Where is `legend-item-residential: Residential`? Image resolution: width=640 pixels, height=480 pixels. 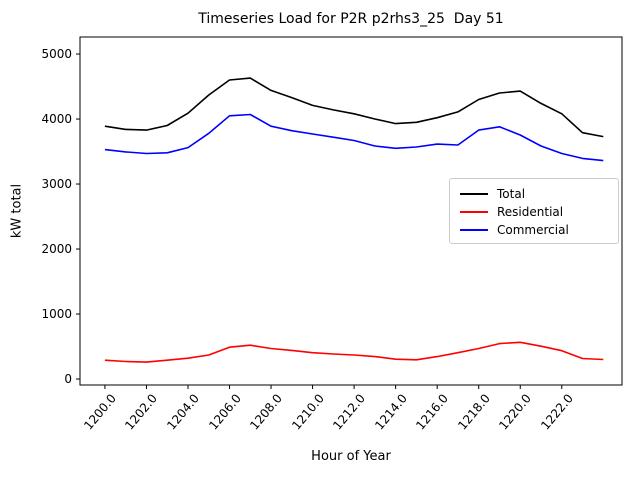 legend-item-residential: Residential is located at coordinates (535, 212).